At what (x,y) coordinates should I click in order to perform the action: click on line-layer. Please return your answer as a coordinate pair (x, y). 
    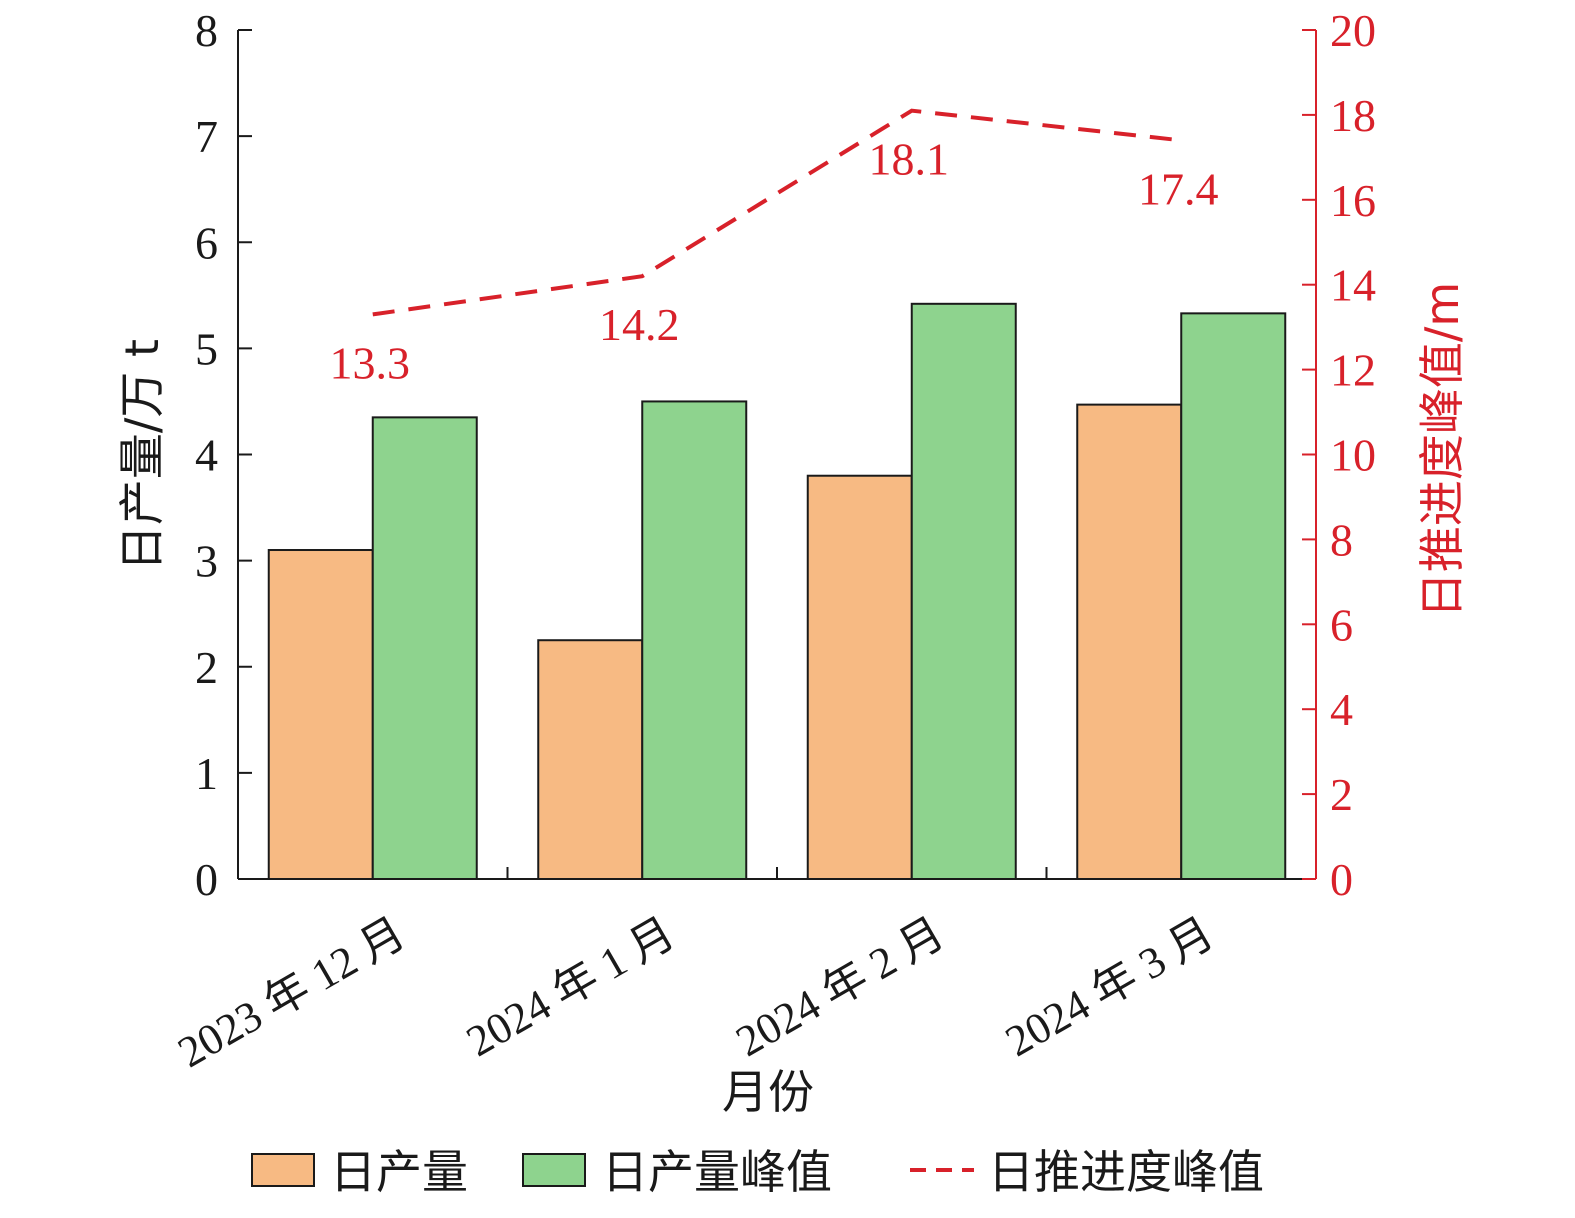
    Looking at the image, I should click on (777, 212).